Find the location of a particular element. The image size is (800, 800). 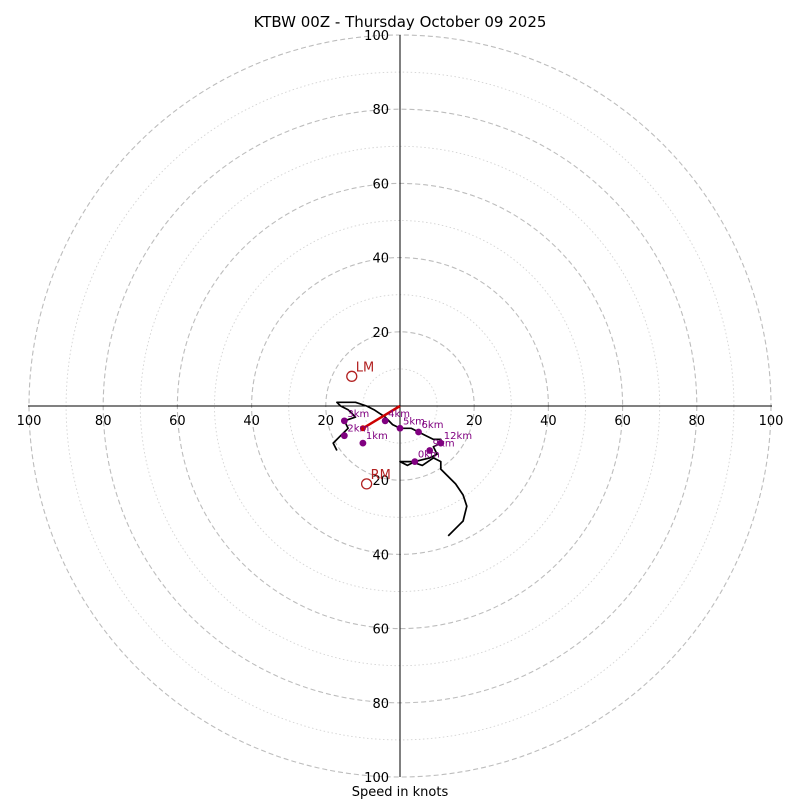

storm-motion-markers: LM RM is located at coordinates (368, 425).